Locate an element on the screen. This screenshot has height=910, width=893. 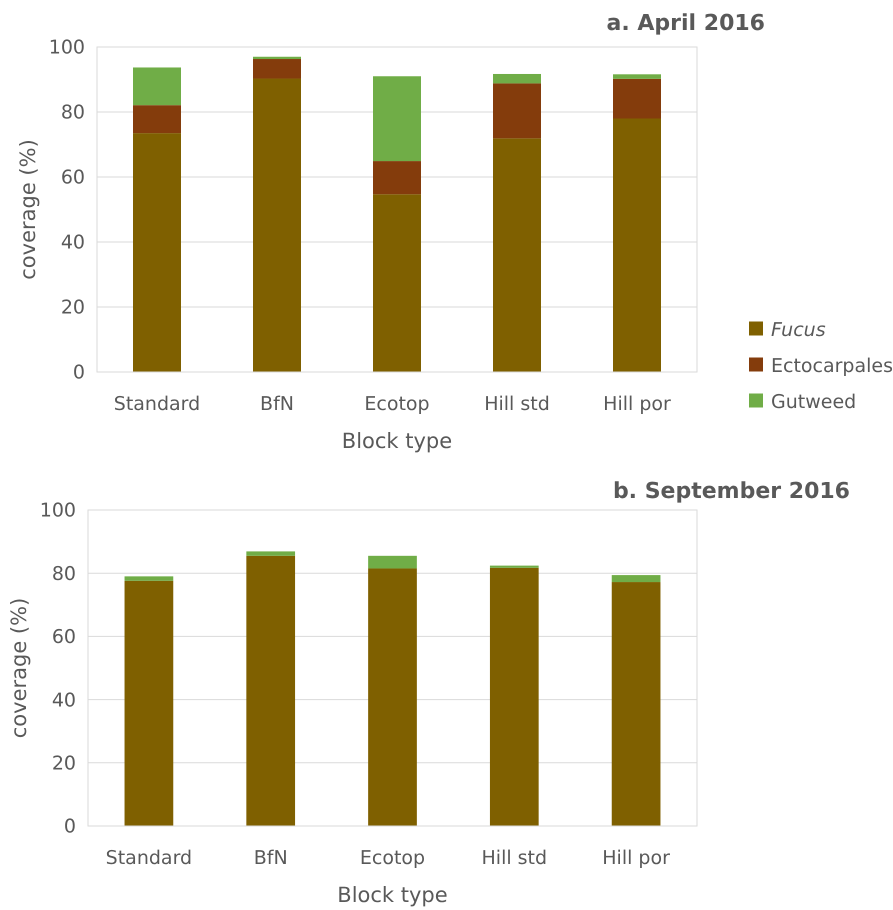
chart-title: b. September 2016 is located at coordinates (731, 491).